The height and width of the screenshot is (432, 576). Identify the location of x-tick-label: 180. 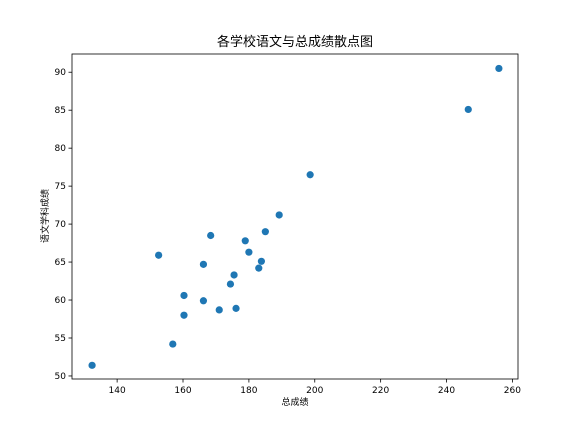
(248, 391).